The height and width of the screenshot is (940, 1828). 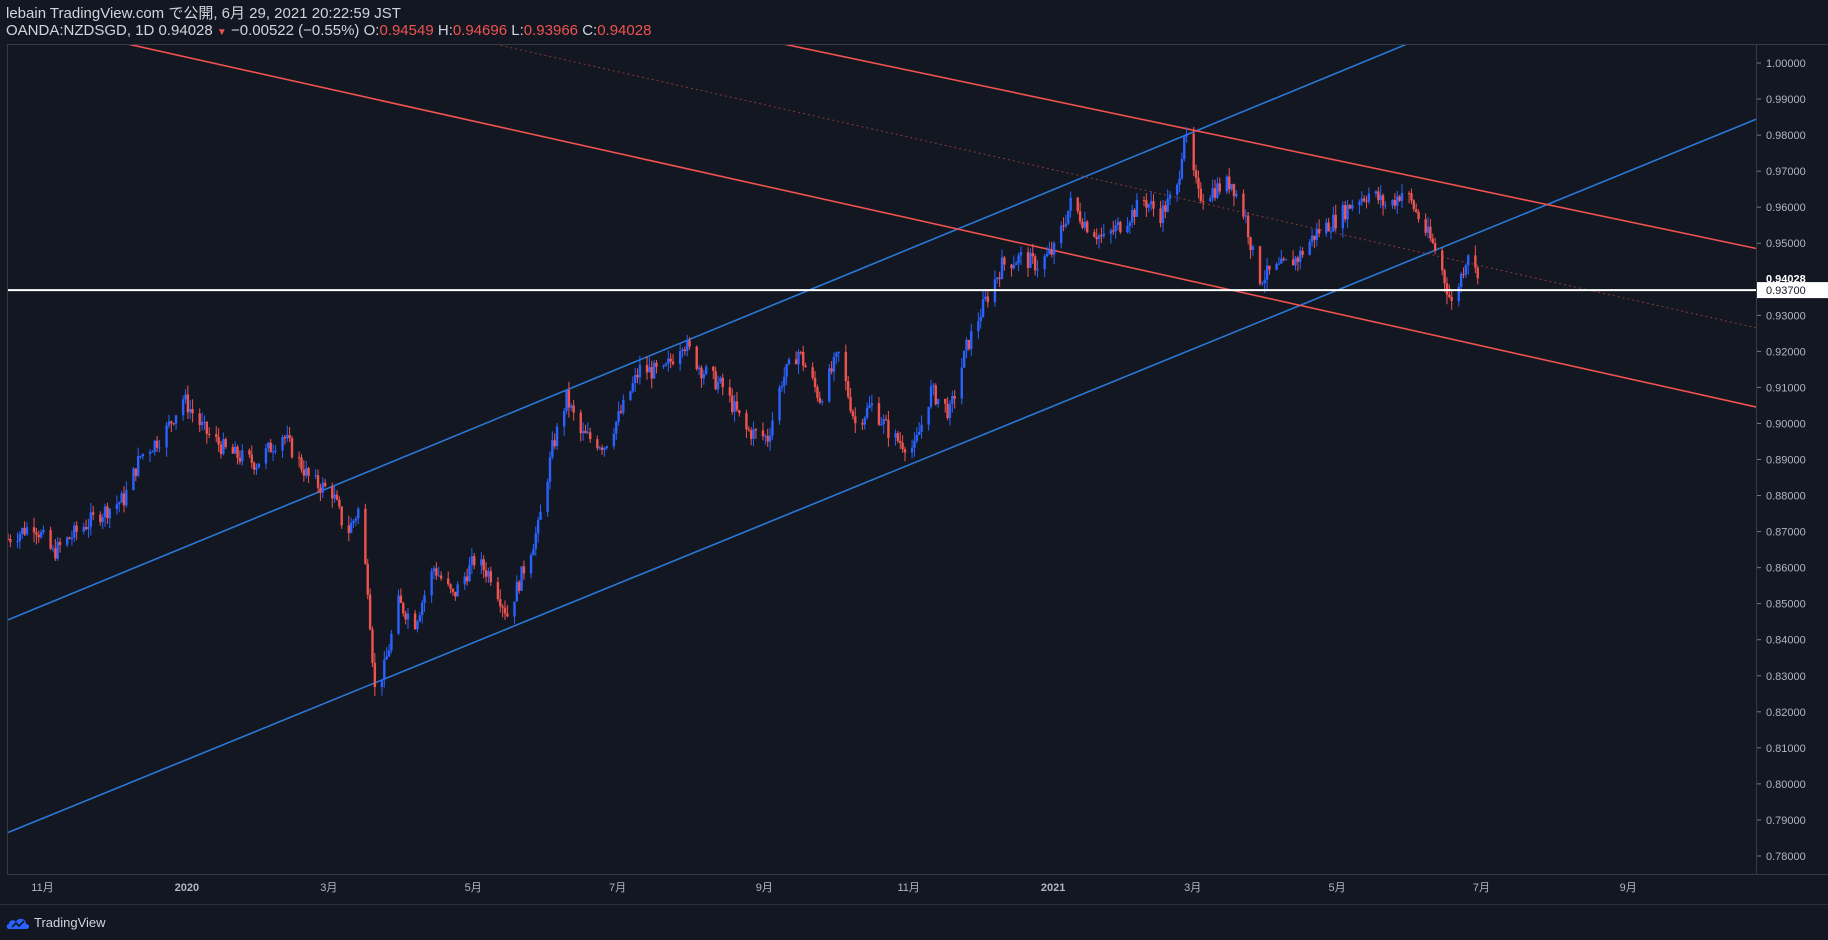 I want to click on time-axis: 11月 2020 3月 5月 7月 9月 11月 2021 3月 5月 7月 9月, so click(x=881, y=889).